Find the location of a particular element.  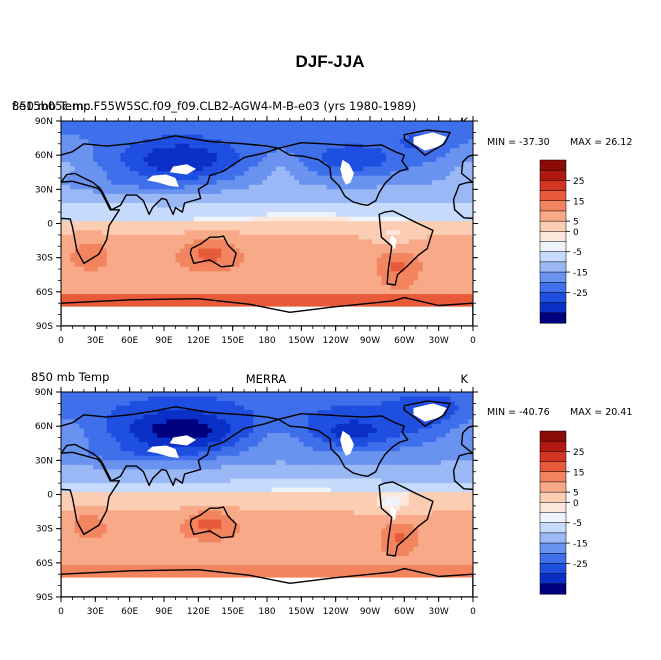

colorbar-swatch is located at coordinates (553, 165).